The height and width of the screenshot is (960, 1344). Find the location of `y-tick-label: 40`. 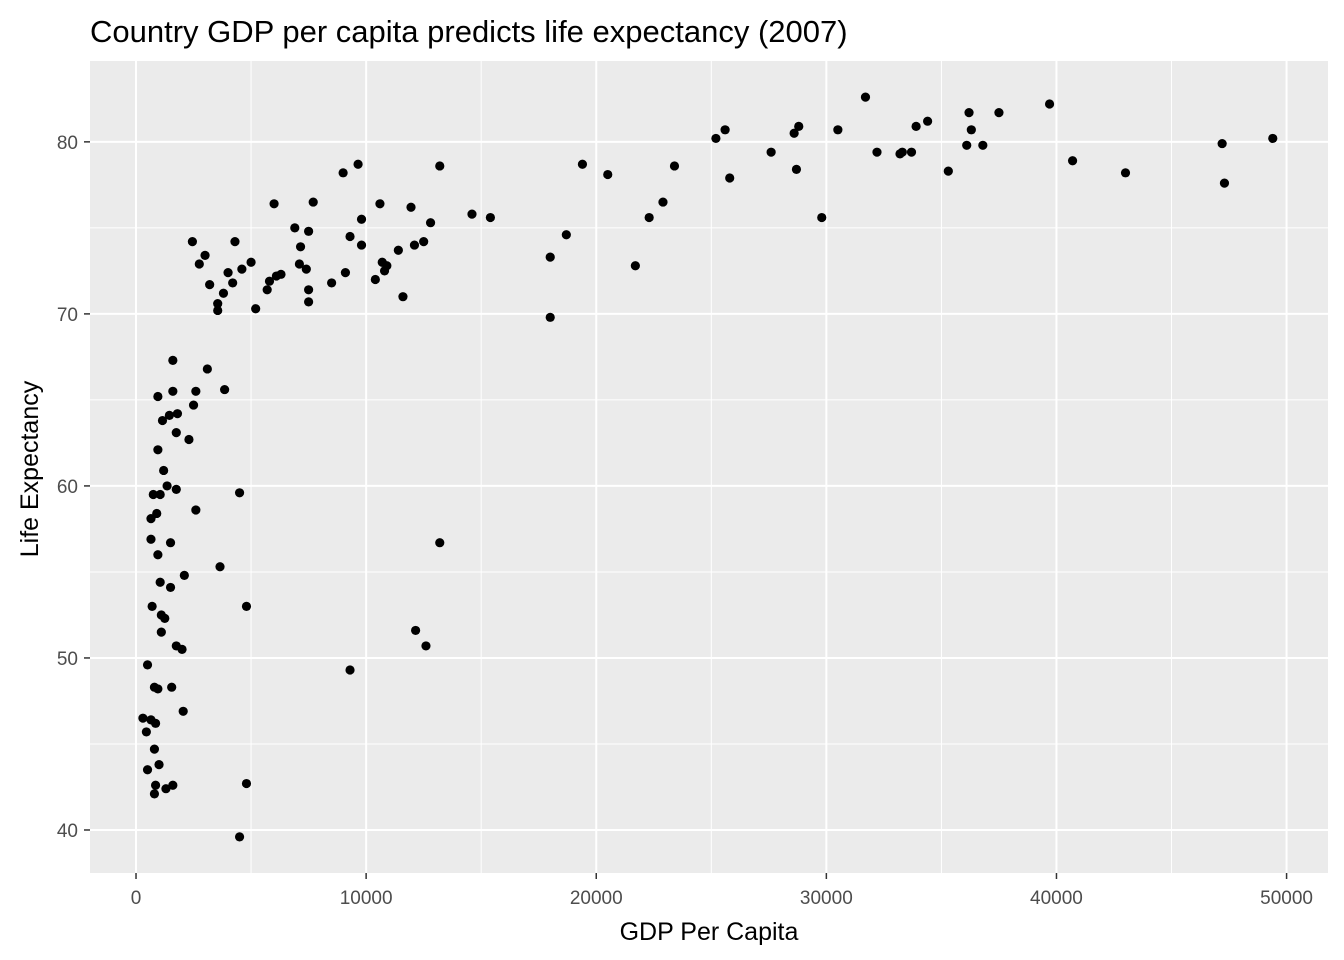

y-tick-label: 40 is located at coordinates (67, 831).